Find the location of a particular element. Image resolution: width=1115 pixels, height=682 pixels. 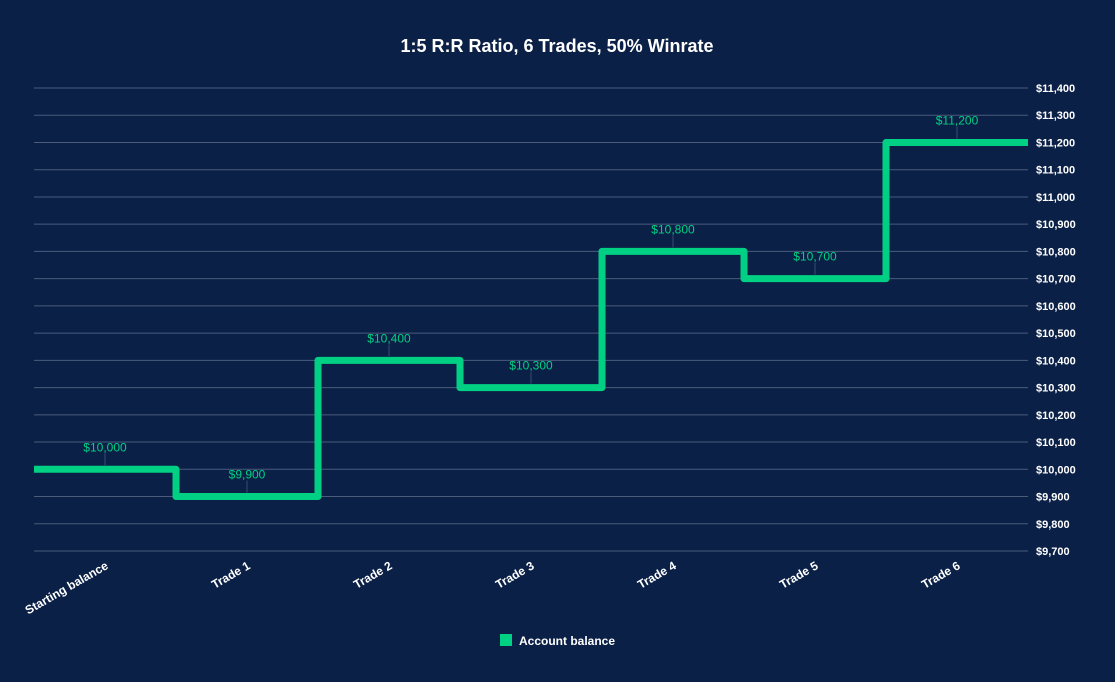

y-tick-label: $10,700 is located at coordinates (1056, 280).